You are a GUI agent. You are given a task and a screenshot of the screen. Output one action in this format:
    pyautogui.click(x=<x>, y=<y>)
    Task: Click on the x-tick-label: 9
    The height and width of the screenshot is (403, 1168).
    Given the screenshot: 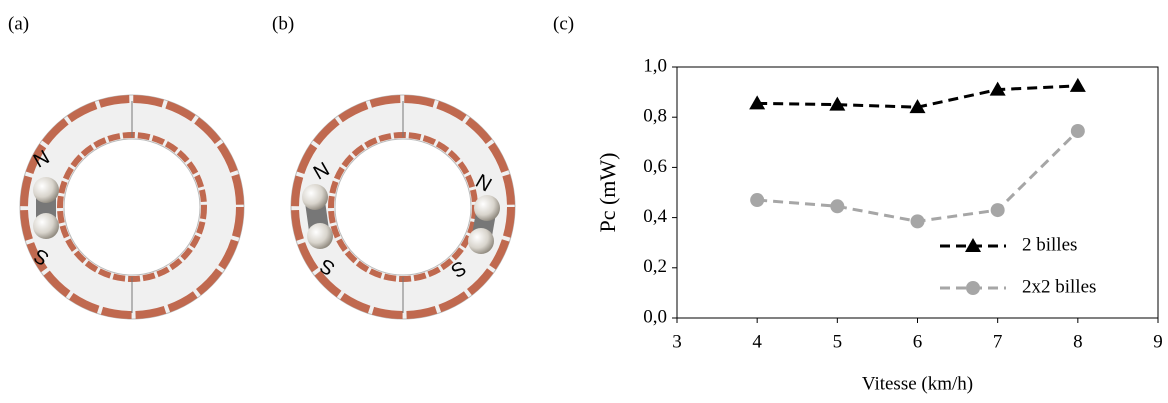 What is the action you would take?
    pyautogui.click(x=1158, y=341)
    